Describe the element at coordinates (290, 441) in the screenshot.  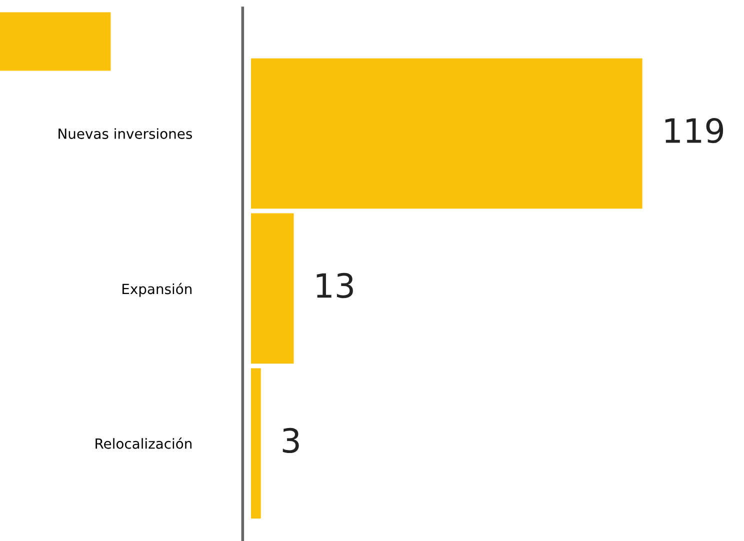
I see `data-label: 3` at that location.